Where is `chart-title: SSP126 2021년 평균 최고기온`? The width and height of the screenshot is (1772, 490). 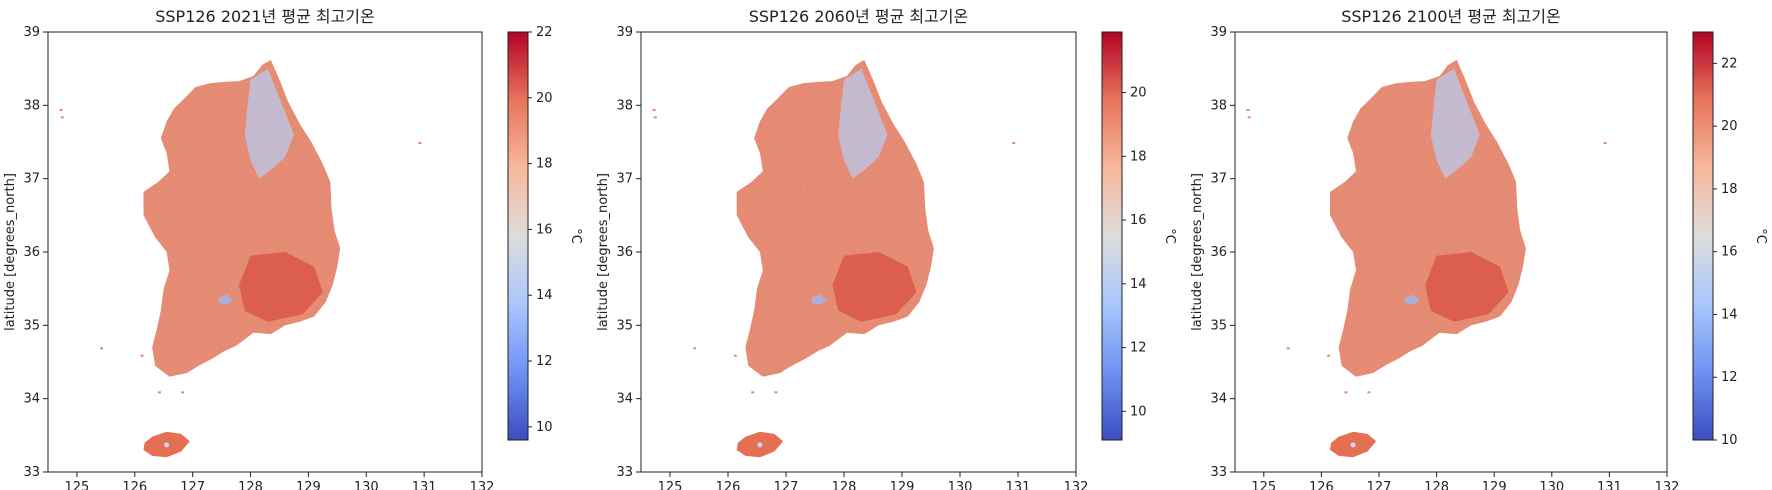
chart-title: SSP126 2021년 평균 최고기온 is located at coordinates (265, 16).